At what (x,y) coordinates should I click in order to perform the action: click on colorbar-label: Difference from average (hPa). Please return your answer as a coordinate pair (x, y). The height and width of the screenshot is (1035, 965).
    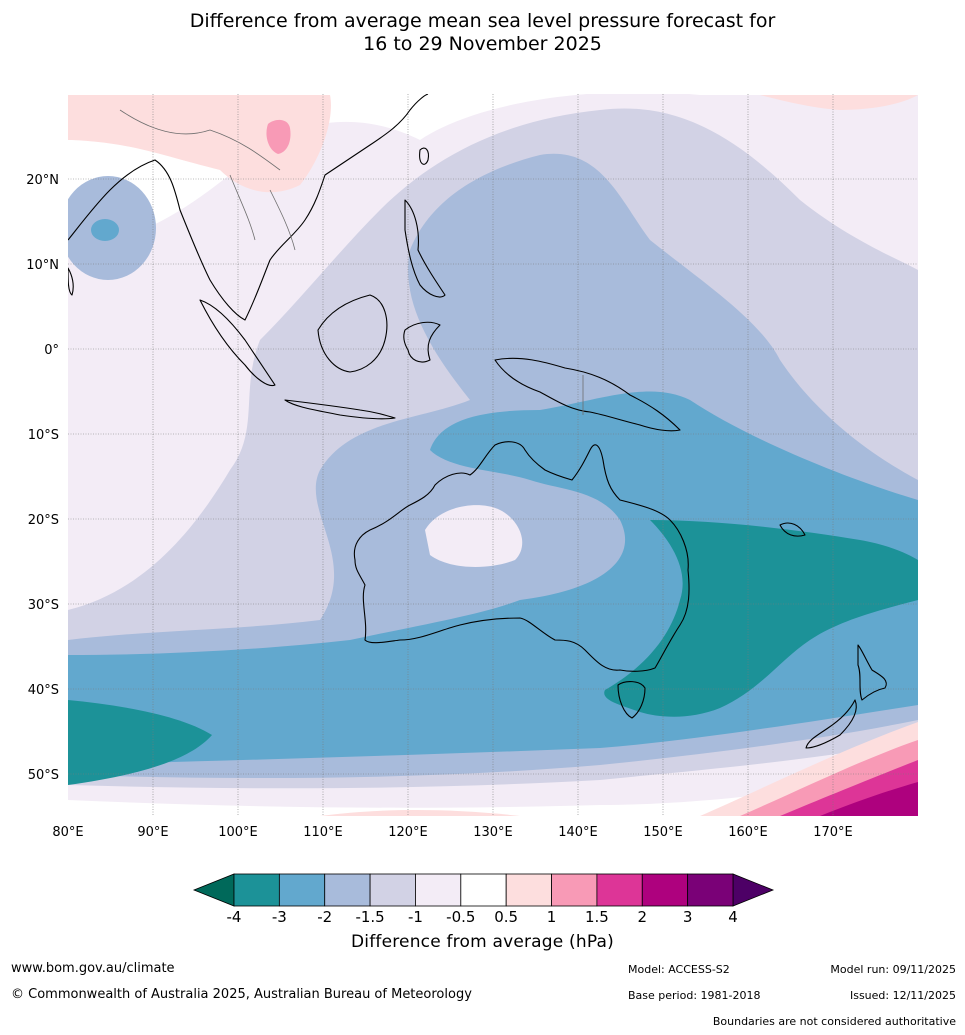
    Looking at the image, I should click on (482, 942).